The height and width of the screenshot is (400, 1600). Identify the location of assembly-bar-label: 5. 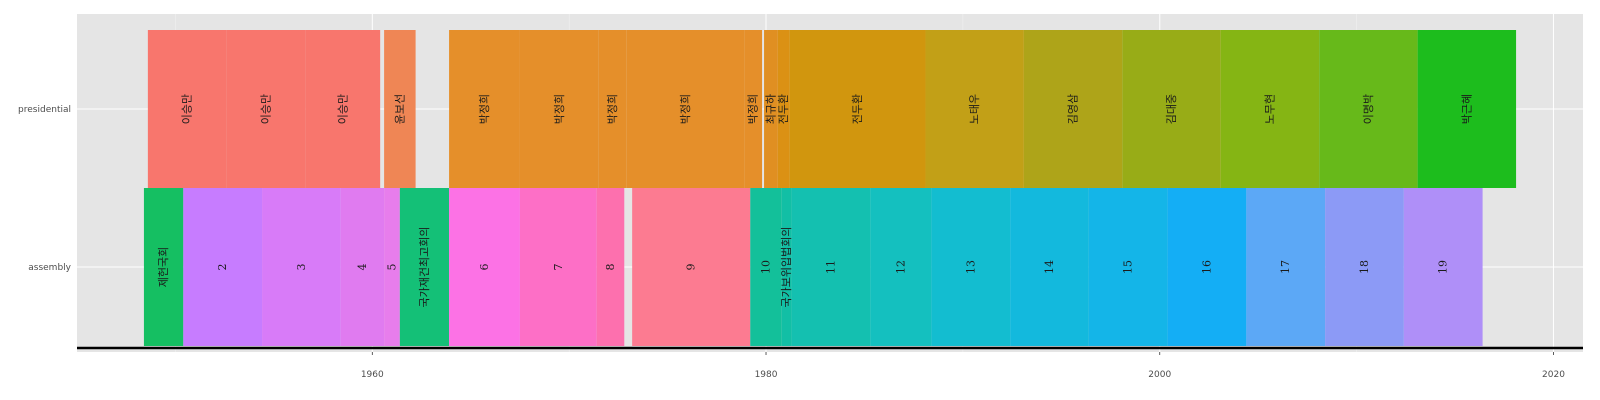
(392, 267).